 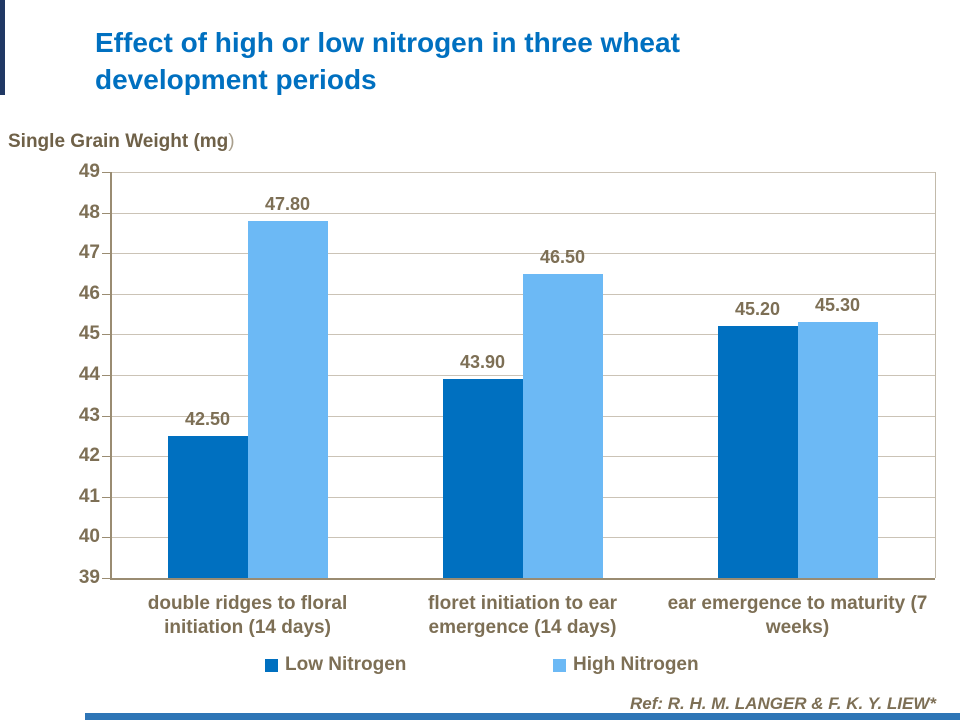 I want to click on bar-value-label: 45.20, so click(x=757, y=309).